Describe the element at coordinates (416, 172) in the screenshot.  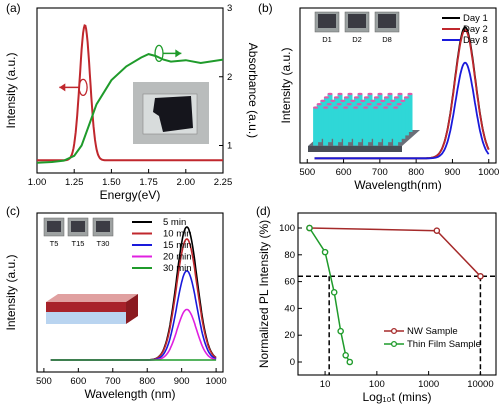
I see `panel-b-xtick-label: 800` at that location.